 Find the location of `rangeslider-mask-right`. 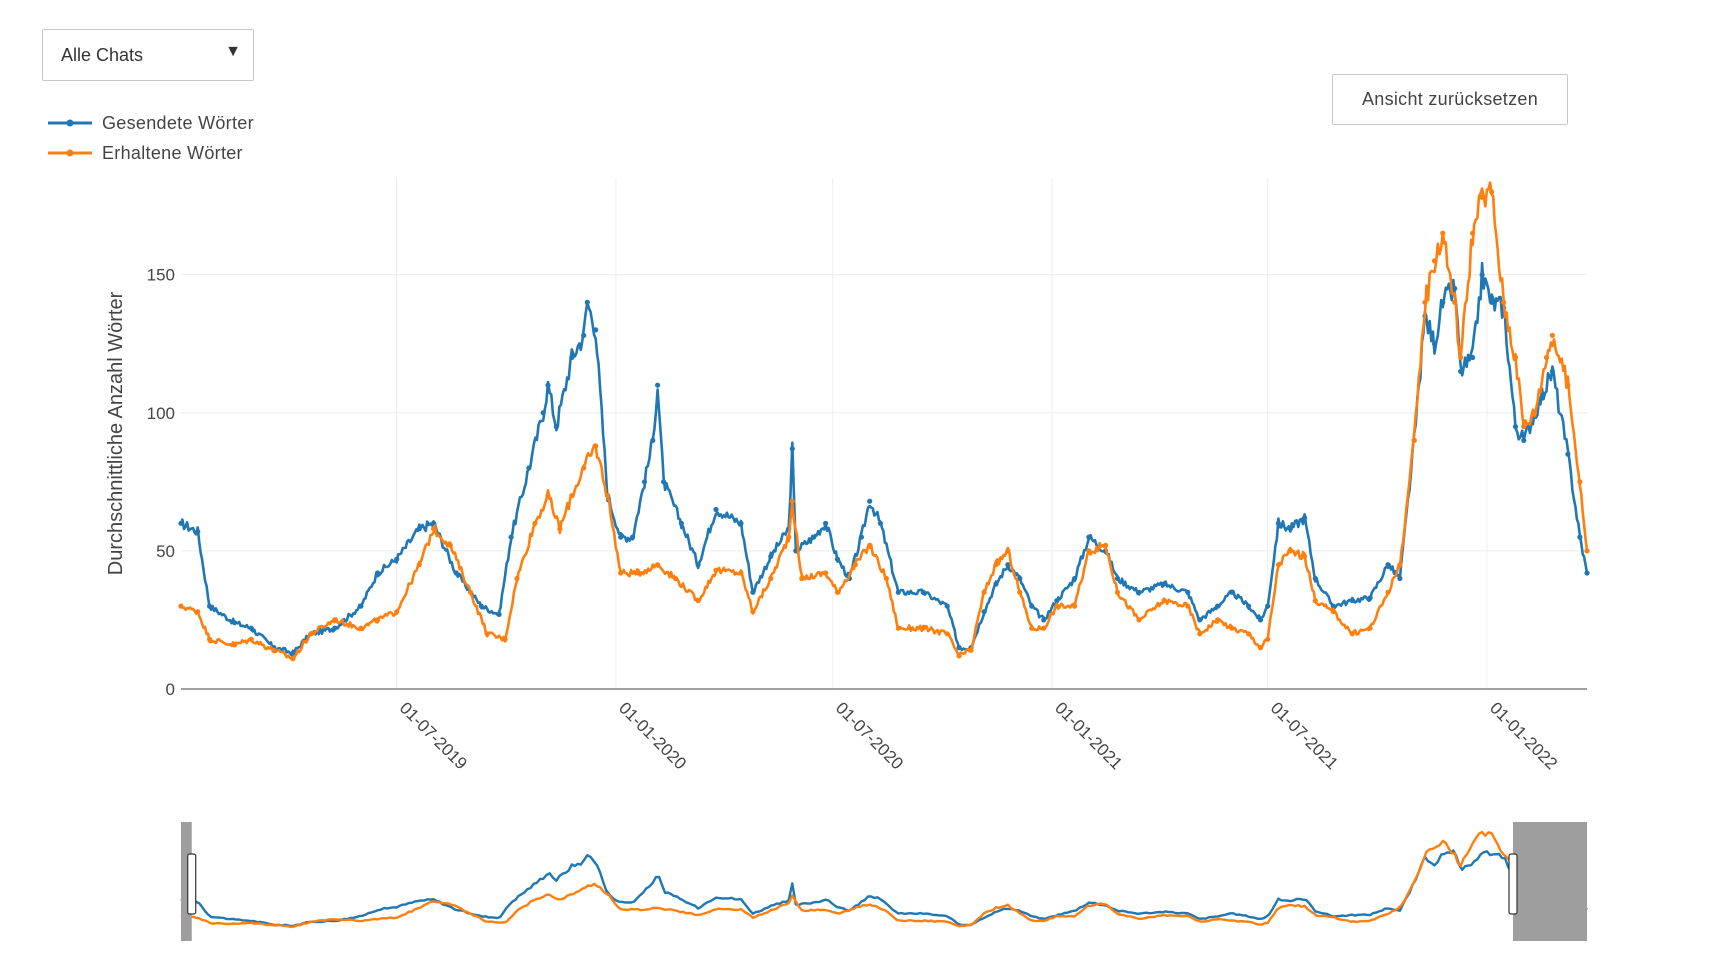

rangeslider-mask-right is located at coordinates (1550, 881).